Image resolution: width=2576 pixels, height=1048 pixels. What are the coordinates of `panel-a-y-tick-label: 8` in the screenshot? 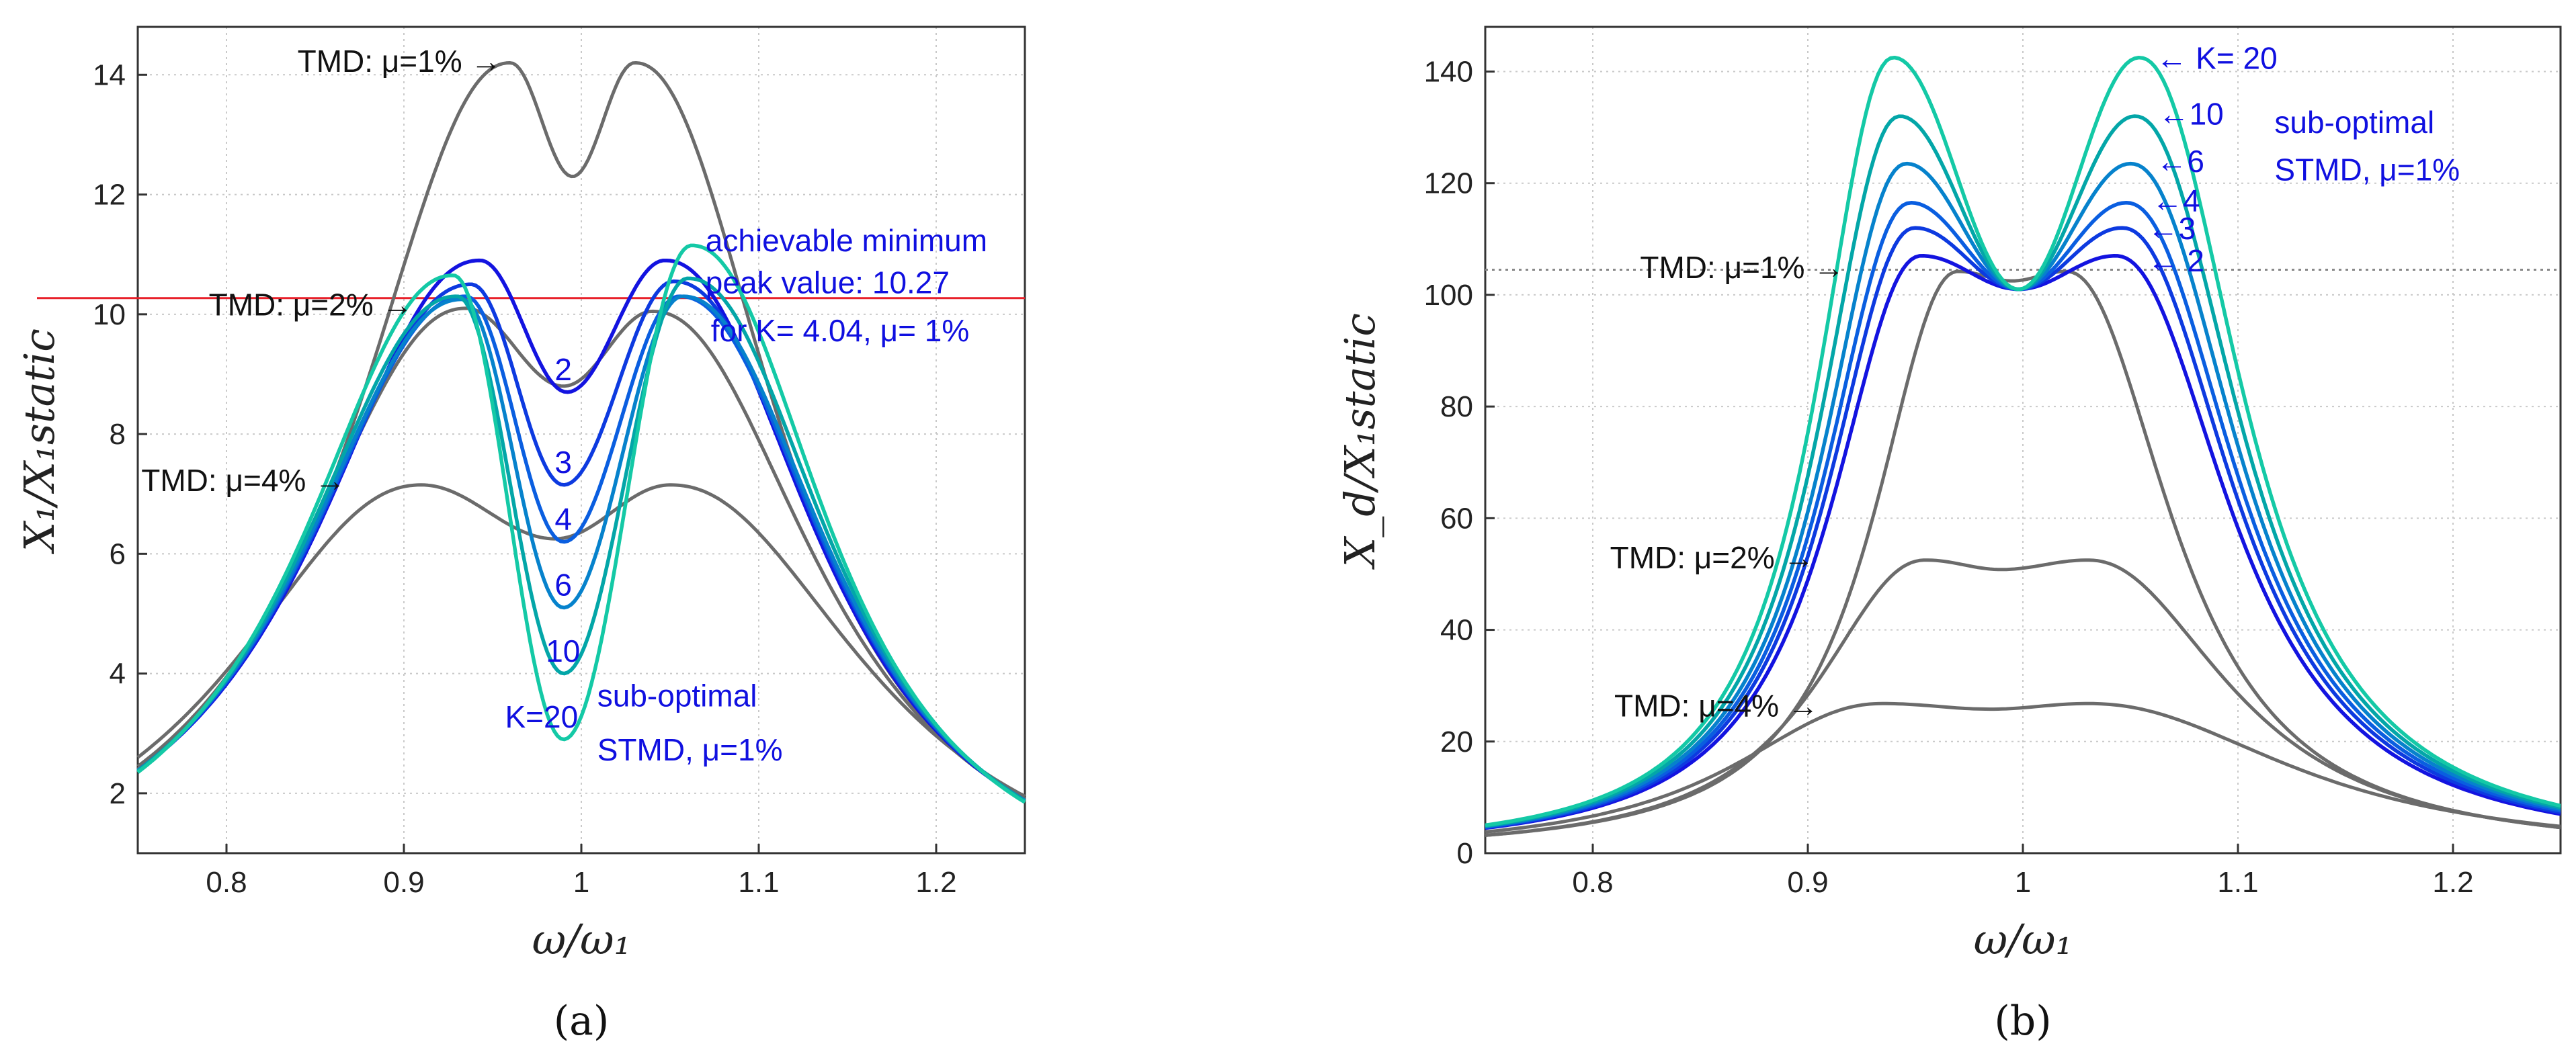 It's located at (118, 434).